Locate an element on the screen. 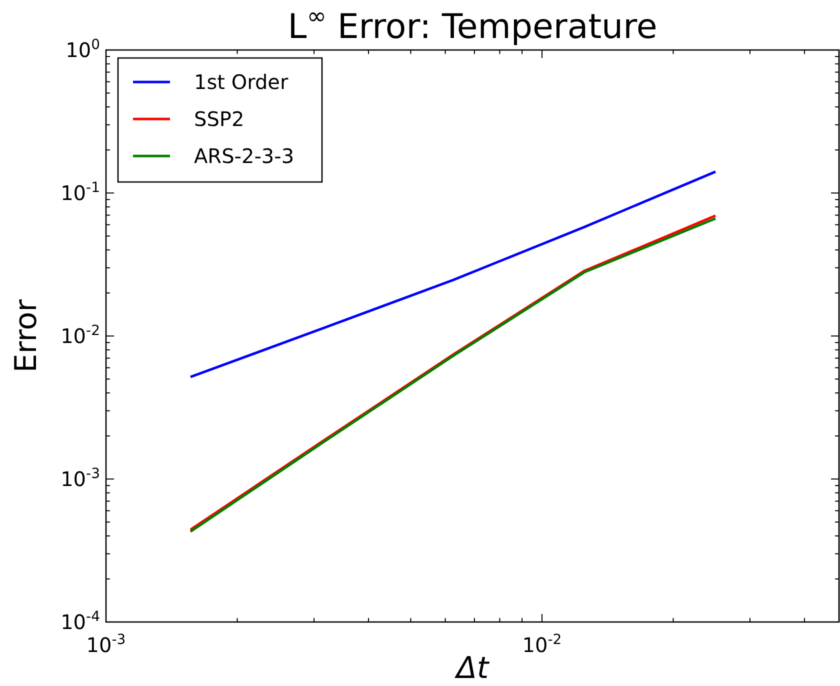 This screenshot has width=840, height=686. y-axis-title: Error is located at coordinates (26, 335).